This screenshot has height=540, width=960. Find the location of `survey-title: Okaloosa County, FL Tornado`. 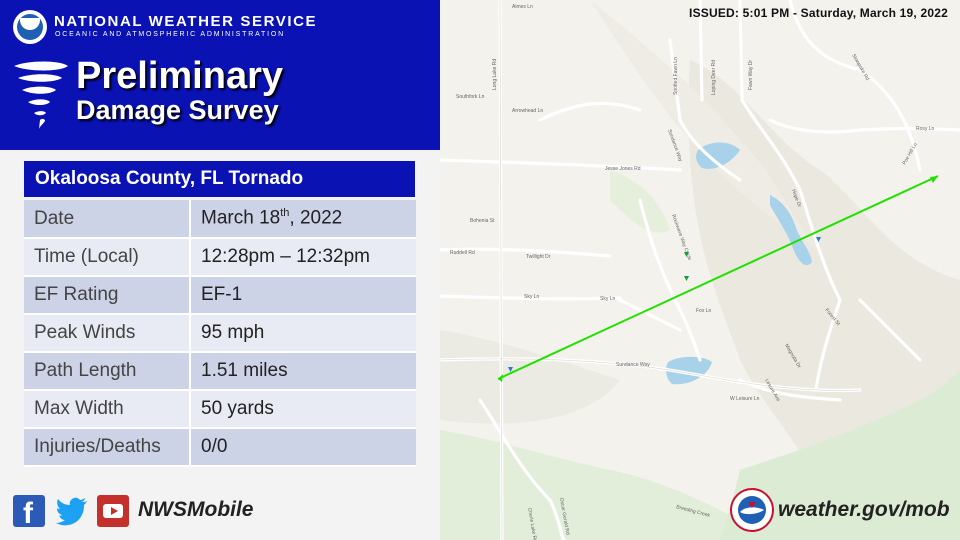

survey-title: Okaloosa County, FL Tornado is located at coordinates (219, 179).